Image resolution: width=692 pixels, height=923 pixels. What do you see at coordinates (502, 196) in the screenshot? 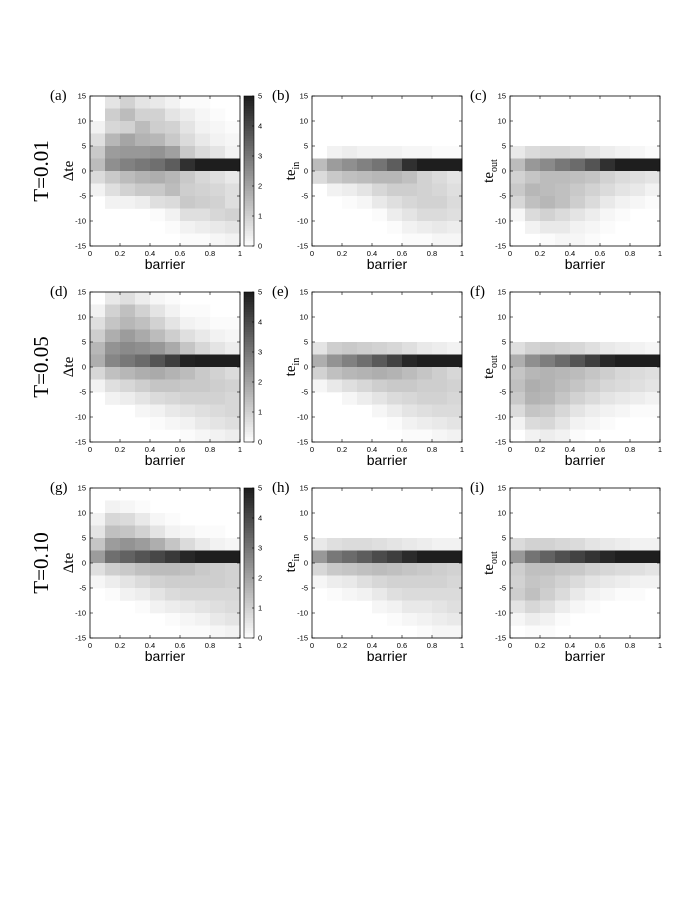
I see `y-tick-label: -5` at bounding box center [502, 196].